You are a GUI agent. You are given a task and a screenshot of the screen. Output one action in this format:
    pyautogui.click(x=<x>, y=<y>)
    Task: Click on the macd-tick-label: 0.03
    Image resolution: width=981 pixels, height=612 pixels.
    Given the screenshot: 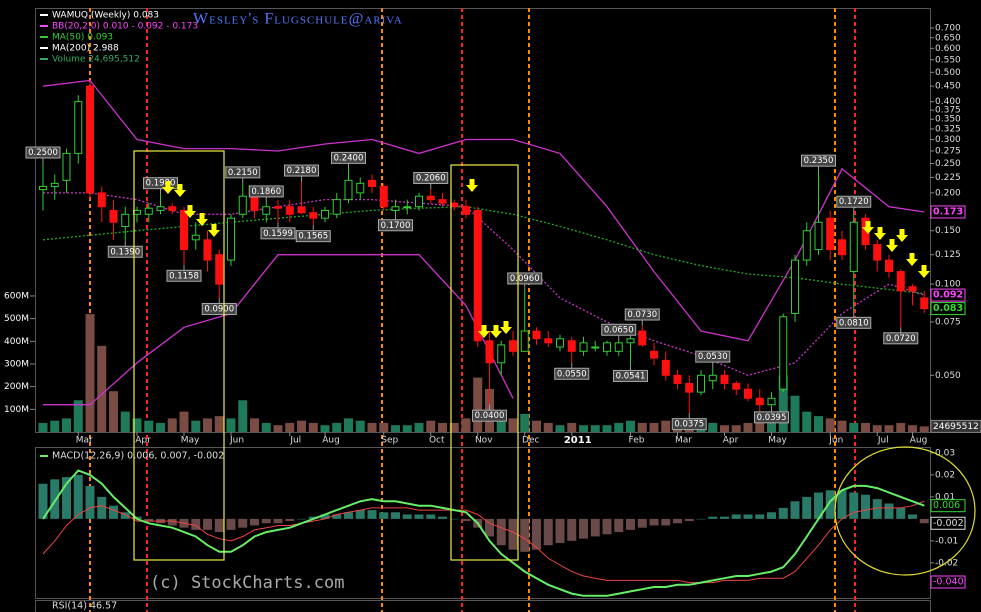 What is the action you would take?
    pyautogui.click(x=945, y=453)
    